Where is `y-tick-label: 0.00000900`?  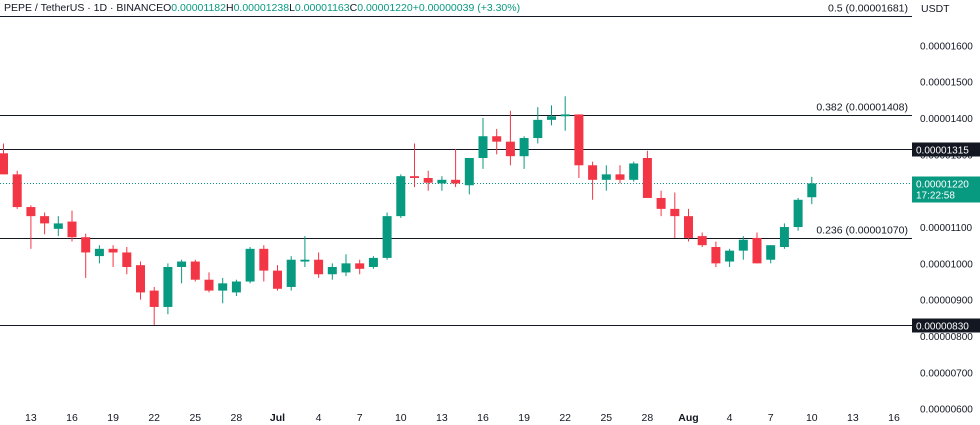 y-tick-label: 0.00000900 is located at coordinates (946, 301).